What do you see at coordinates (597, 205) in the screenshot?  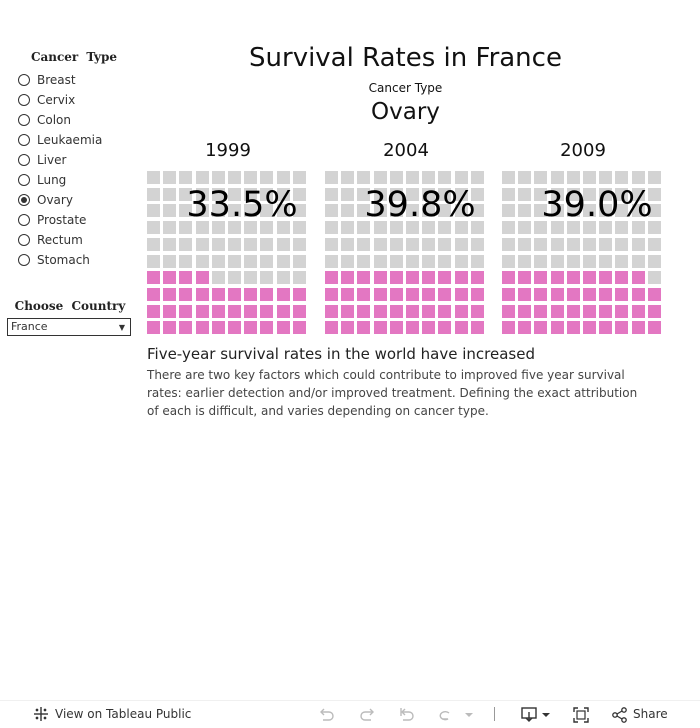 I see `panel-percent: 39.0%` at bounding box center [597, 205].